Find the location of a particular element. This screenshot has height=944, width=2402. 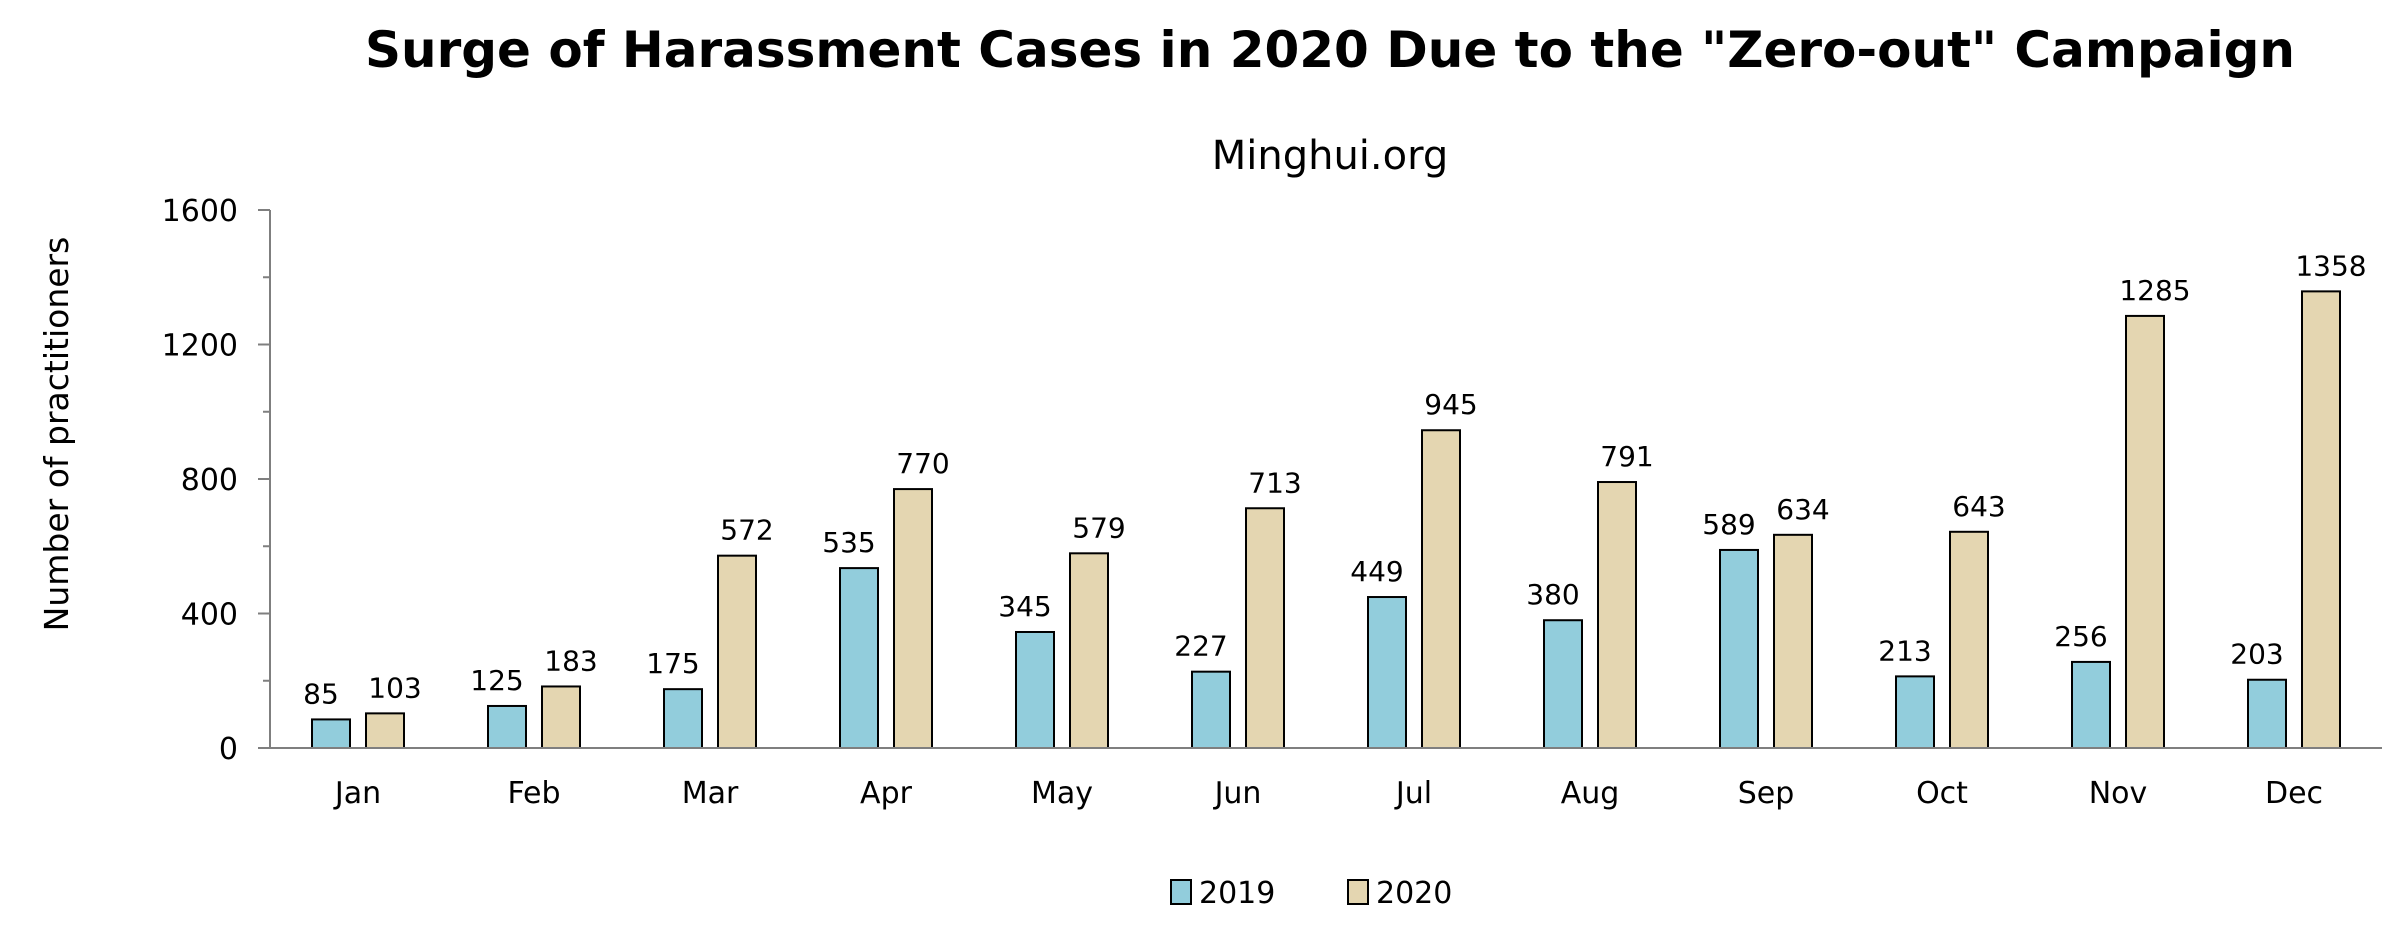

data-label-2019-dec: 203 is located at coordinates (2256, 654).